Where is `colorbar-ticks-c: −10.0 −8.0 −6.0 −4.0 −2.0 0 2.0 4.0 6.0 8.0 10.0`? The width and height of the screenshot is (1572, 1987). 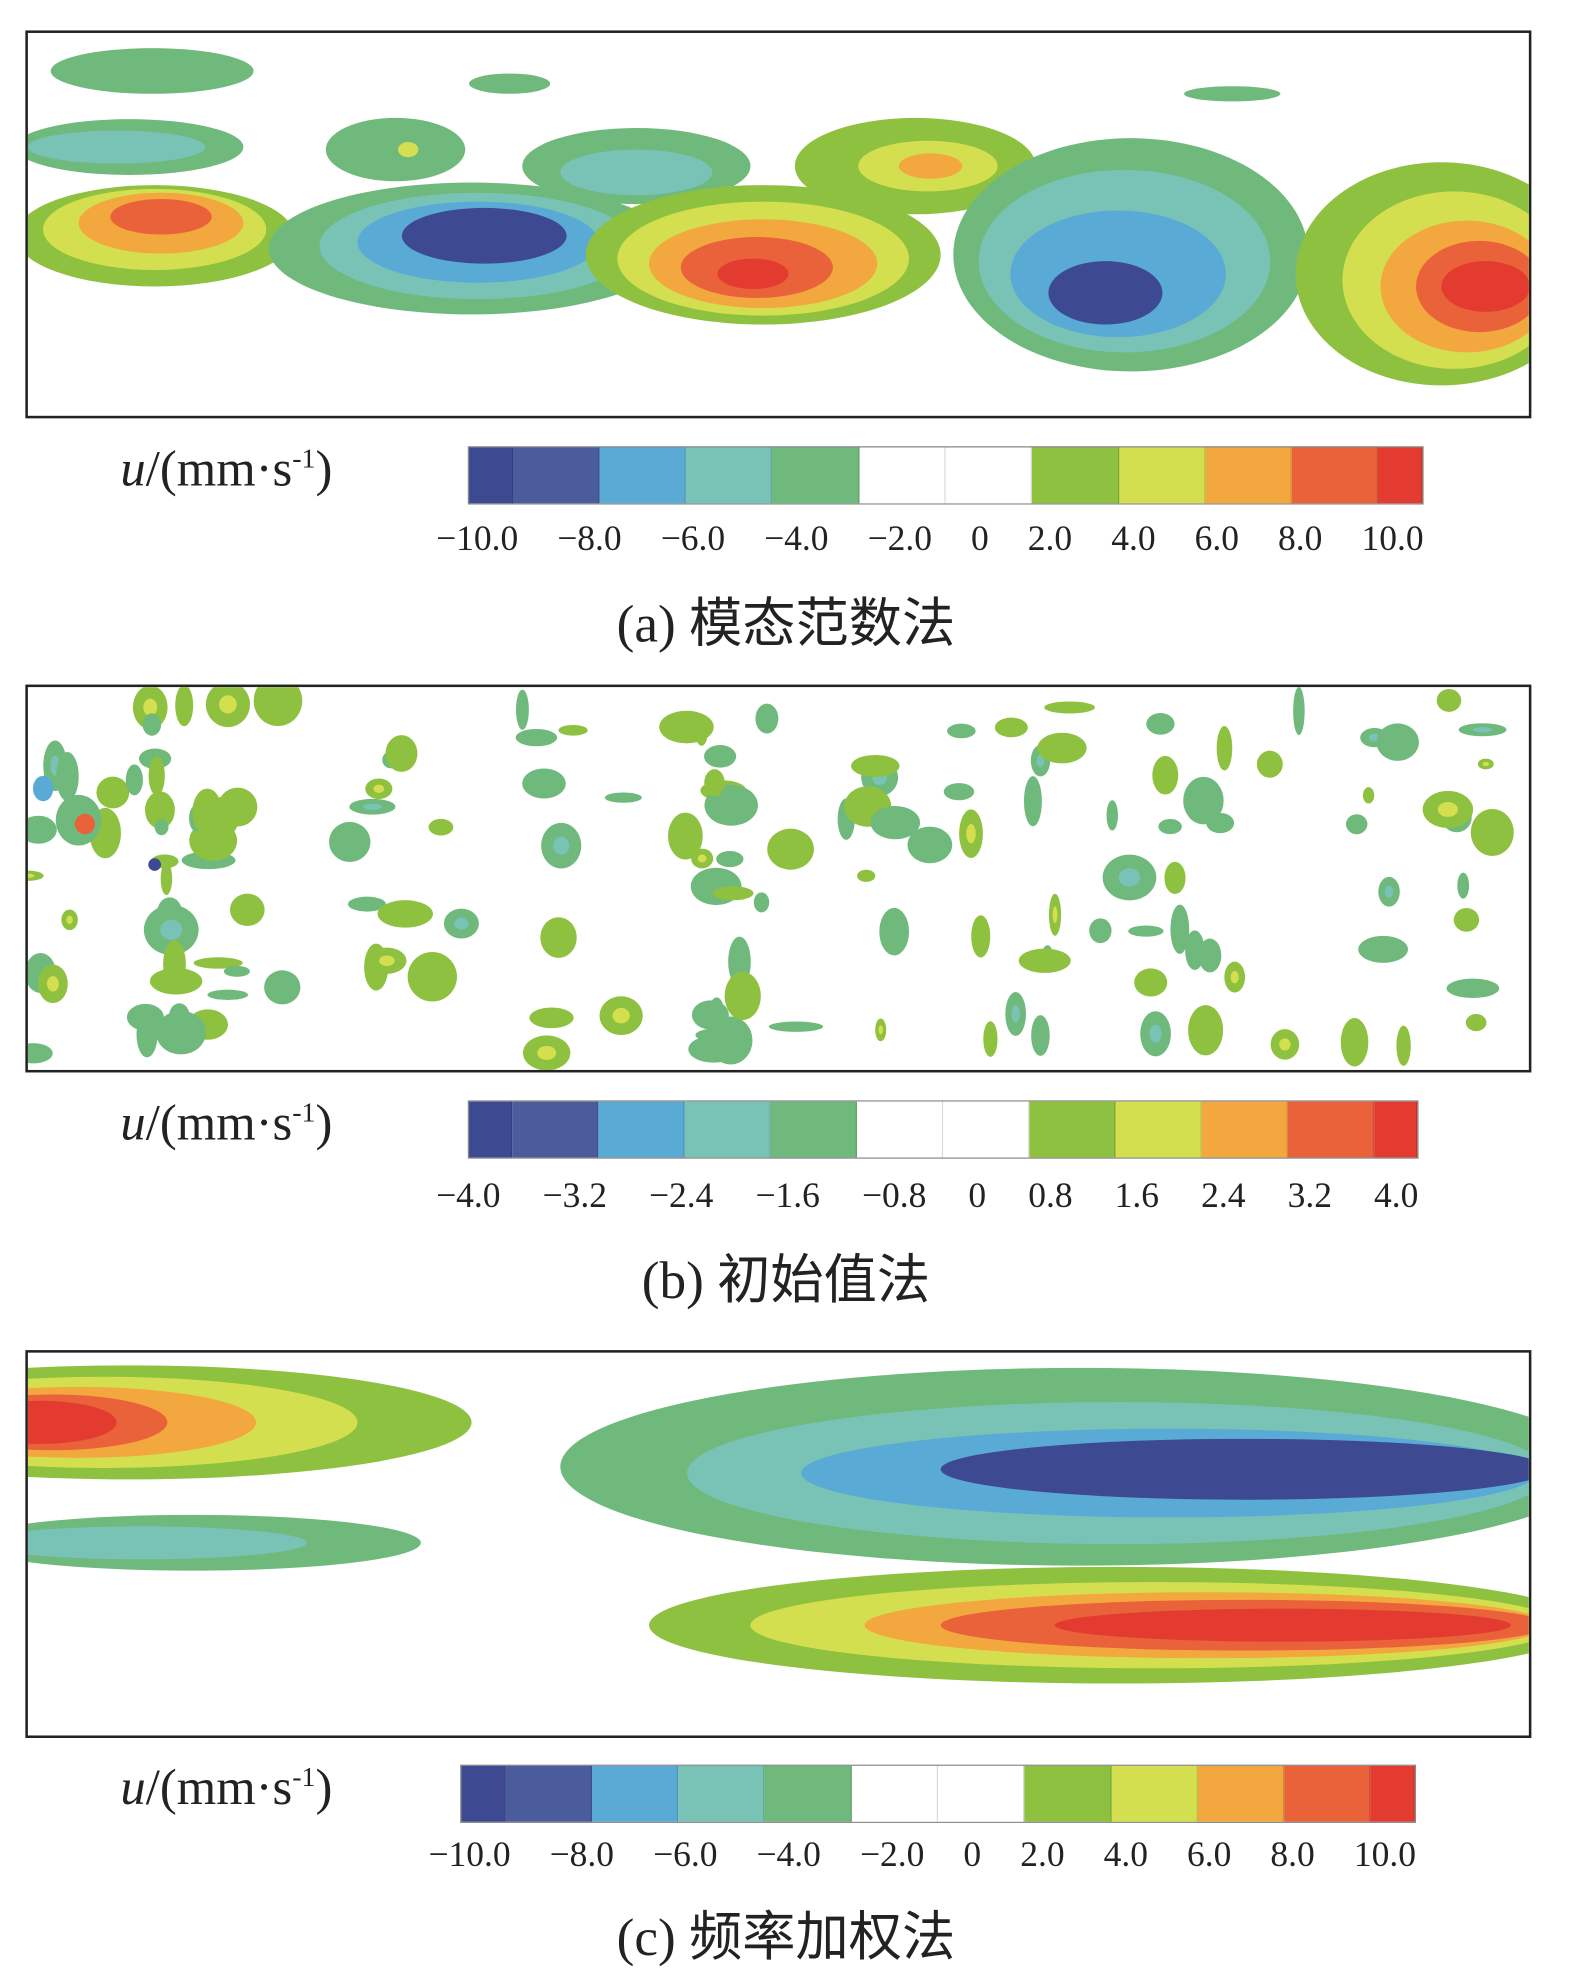 colorbar-ticks-c: −10.0 −8.0 −6.0 −4.0 −2.0 0 2.0 4.0 6.0 8.0 10.0 is located at coordinates (922, 1856).